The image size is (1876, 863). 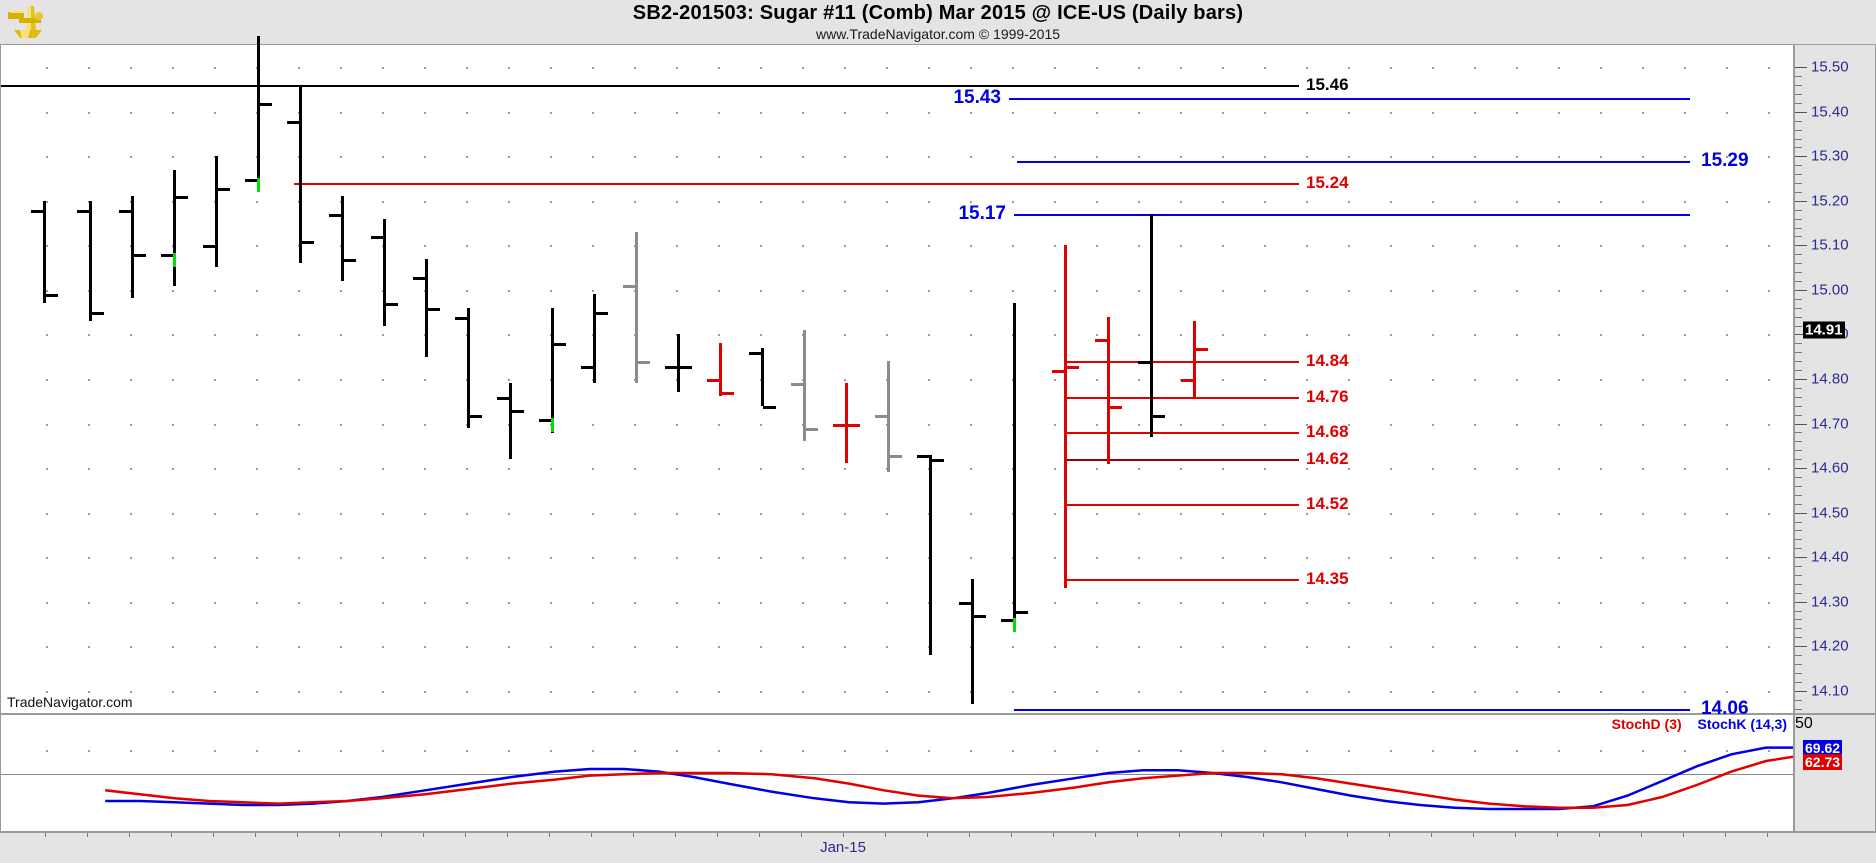 What do you see at coordinates (1835, 773) in the screenshot?
I see `indicator-axis: 50 69.62 62.73` at bounding box center [1835, 773].